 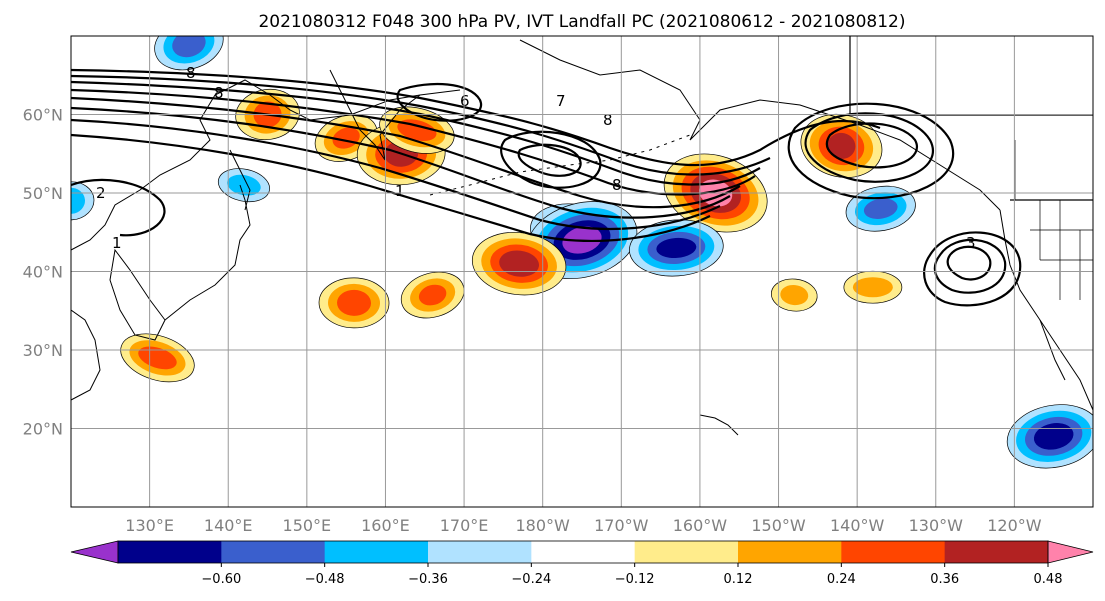 I want to click on north-america-coastline, so click(x=1046, y=310).